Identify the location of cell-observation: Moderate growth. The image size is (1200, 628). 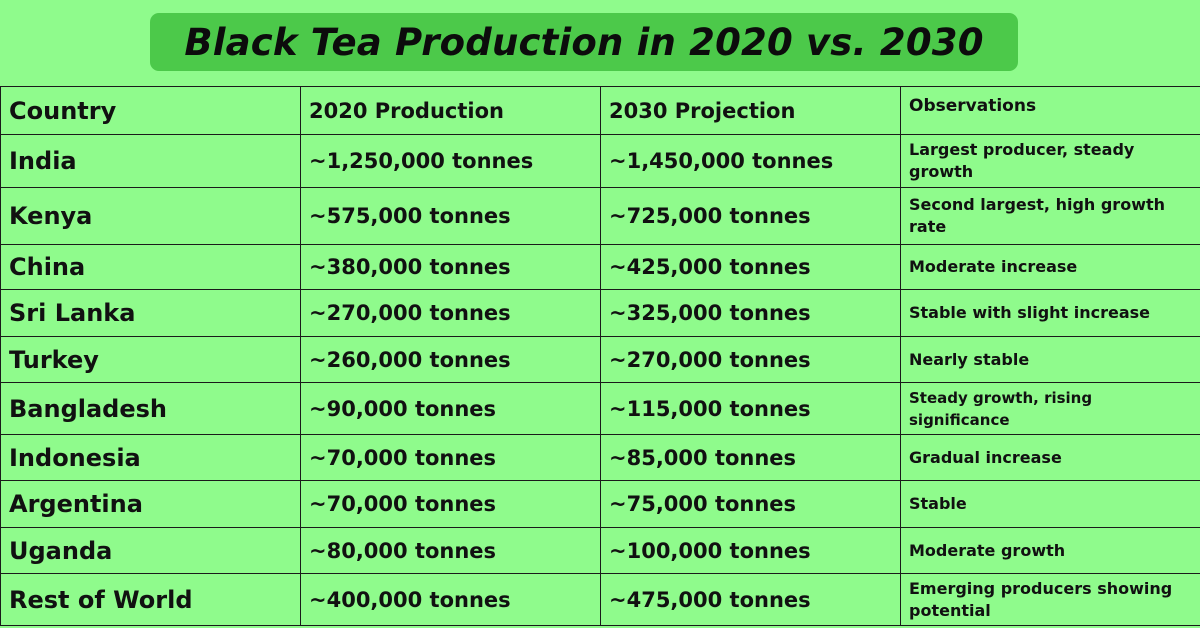
(1050, 550).